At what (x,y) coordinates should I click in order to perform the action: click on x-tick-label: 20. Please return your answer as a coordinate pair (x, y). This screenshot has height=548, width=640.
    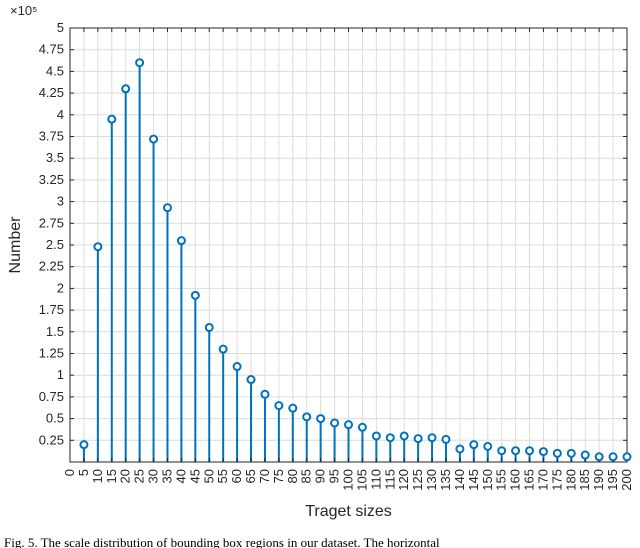
    Looking at the image, I should click on (125, 476).